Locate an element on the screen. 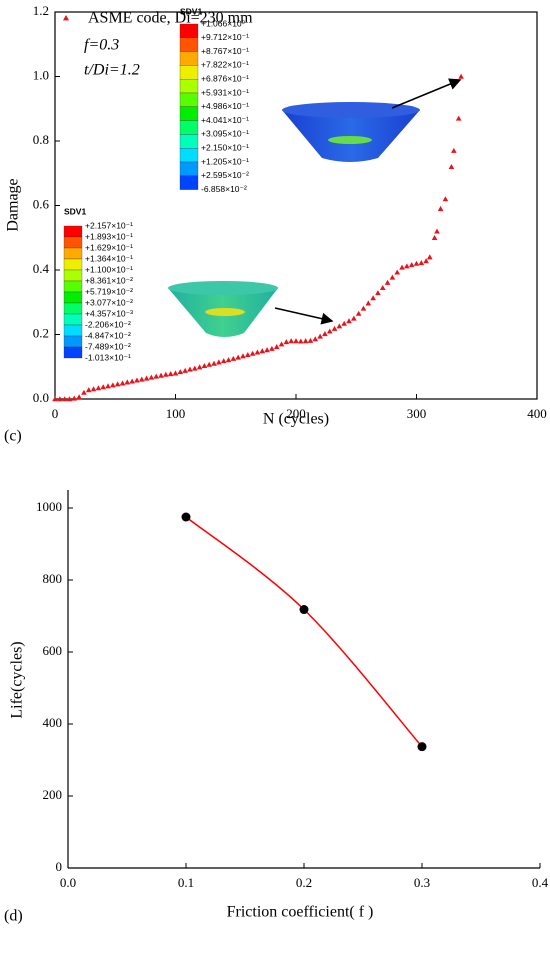 This screenshot has height=958, width=550. contour-title: SDV1 is located at coordinates (75, 211).